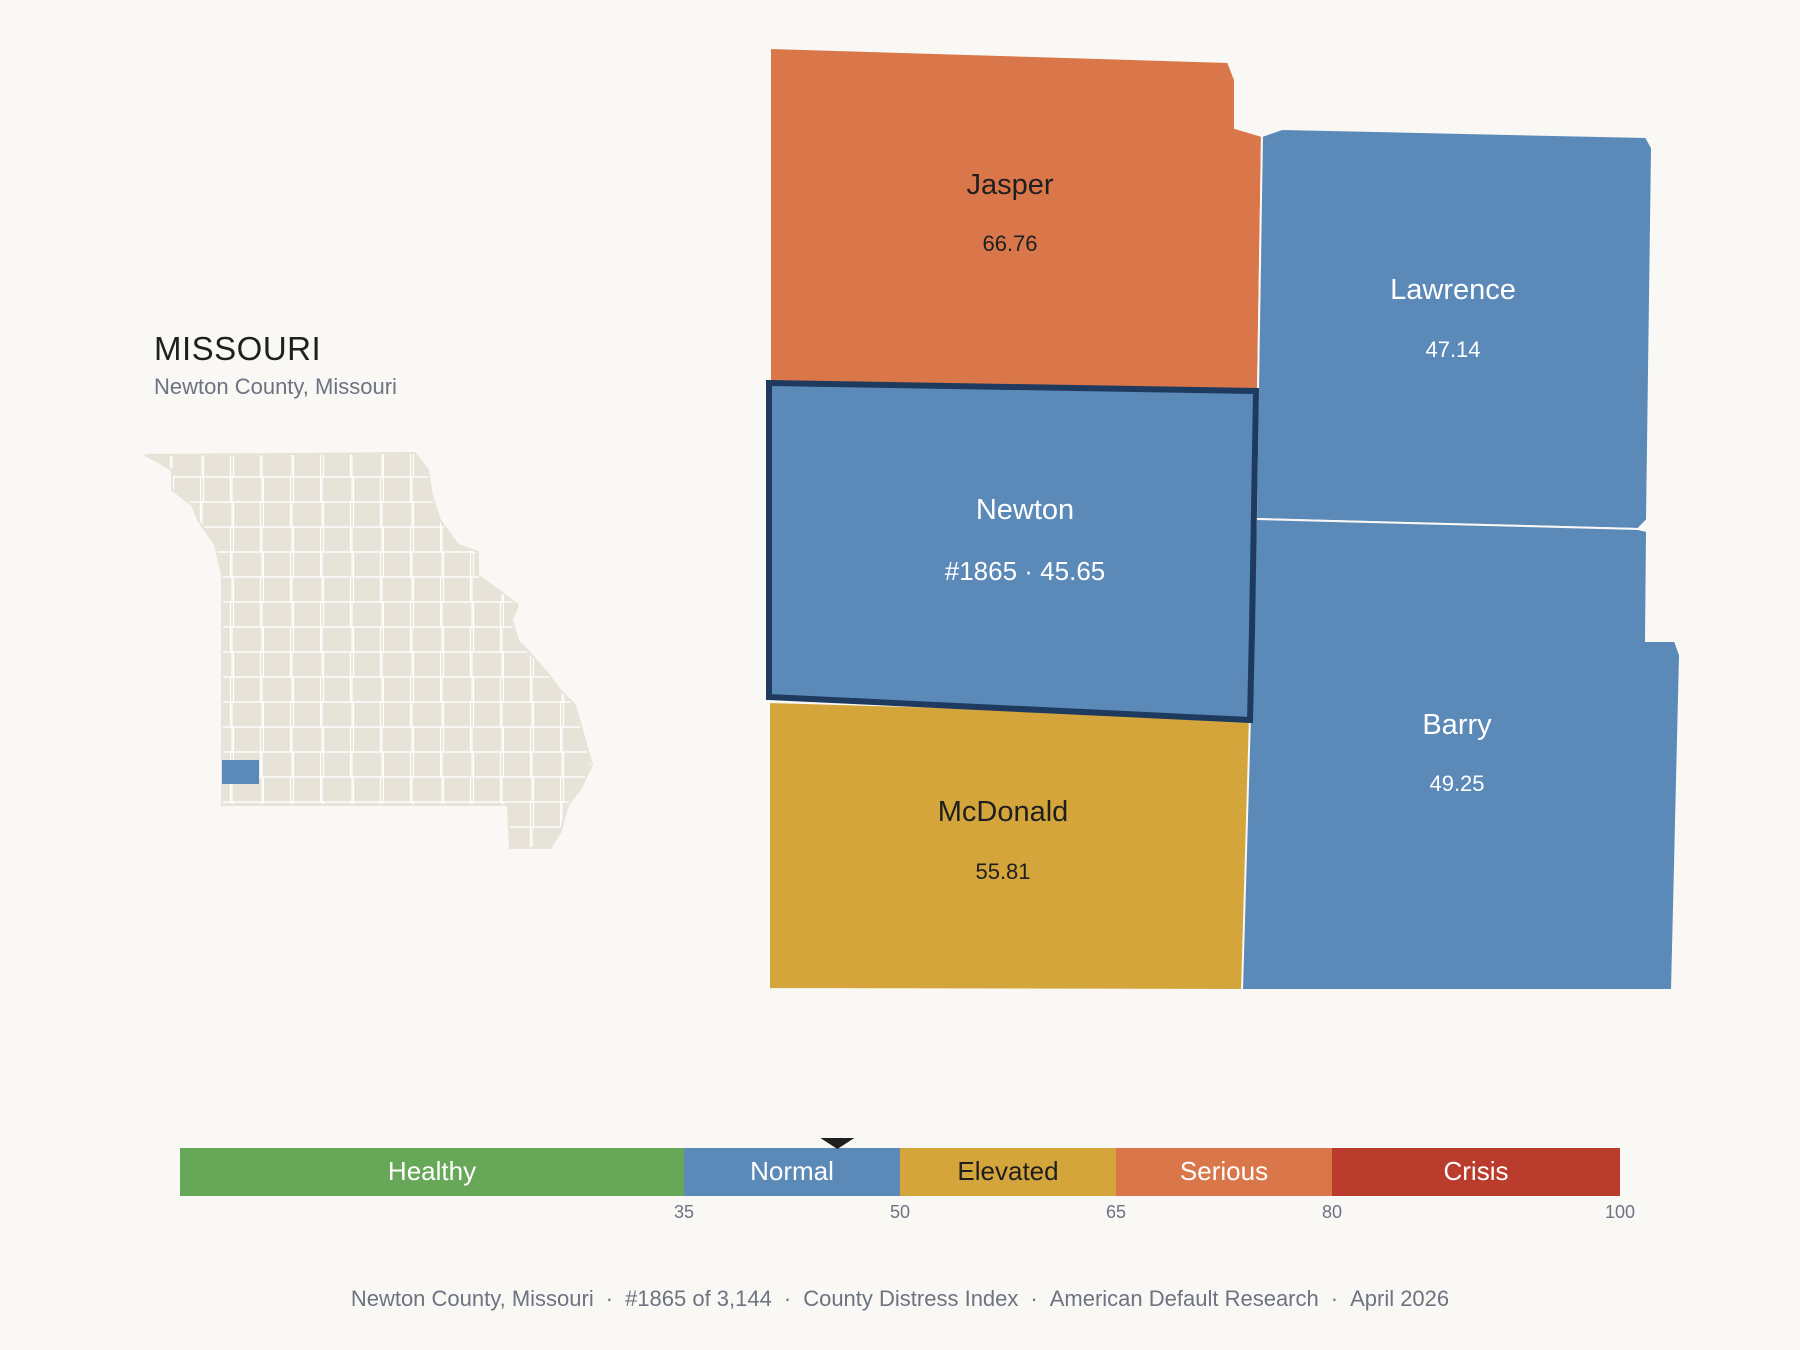 This screenshot has height=1350, width=1800. Describe the element at coordinates (590, 764) in the screenshot. I see `inset-county-cell` at that location.